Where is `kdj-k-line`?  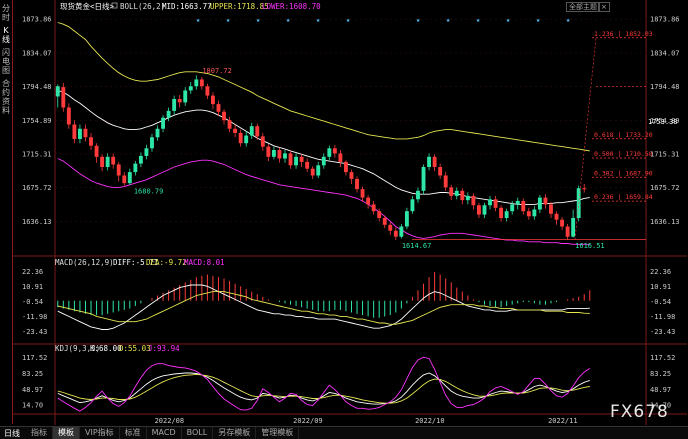
kdj-k-line is located at coordinates (323, 388).